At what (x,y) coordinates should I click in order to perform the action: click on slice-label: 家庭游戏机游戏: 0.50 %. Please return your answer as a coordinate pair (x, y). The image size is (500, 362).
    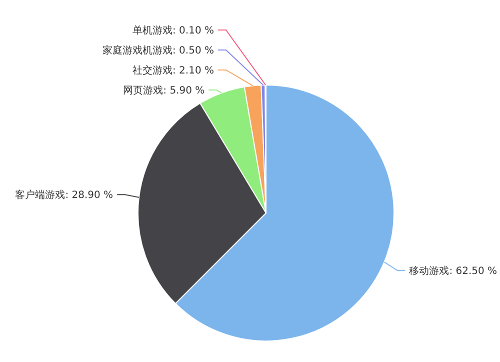
    Looking at the image, I should click on (158, 50).